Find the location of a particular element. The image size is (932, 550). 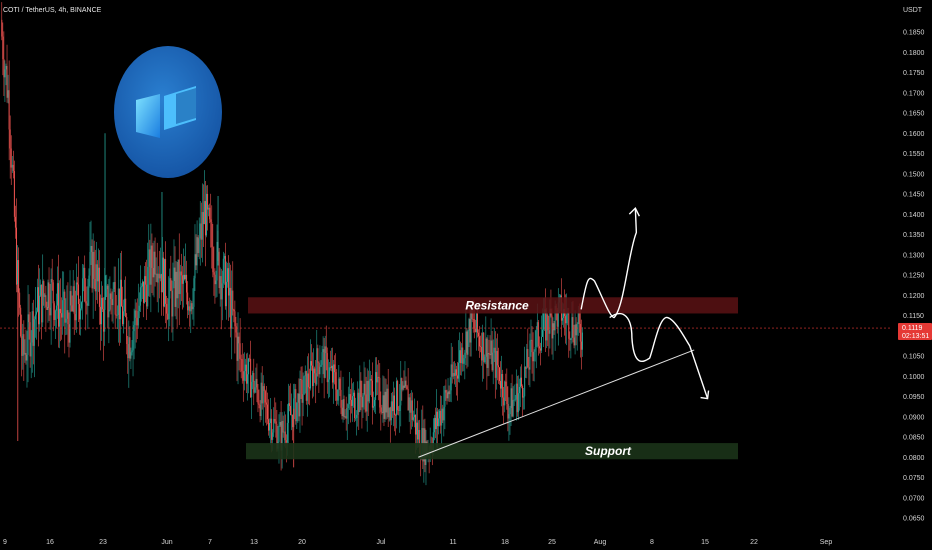

support-zone is located at coordinates (492, 451).